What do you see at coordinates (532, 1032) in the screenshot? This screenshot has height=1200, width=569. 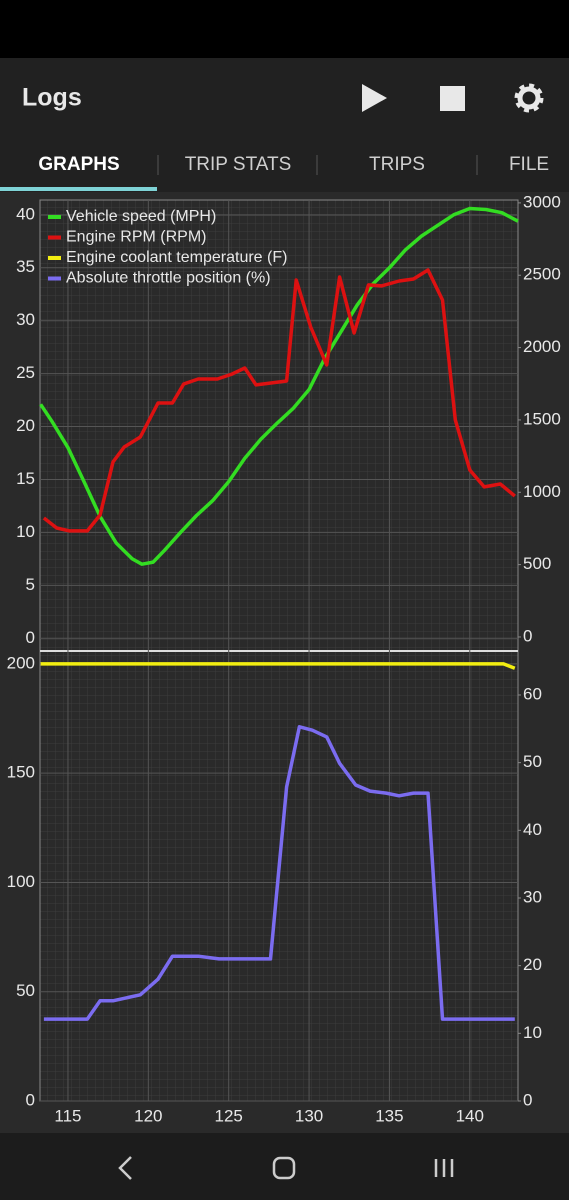 I see `y2-tick-label: 10` at bounding box center [532, 1032].